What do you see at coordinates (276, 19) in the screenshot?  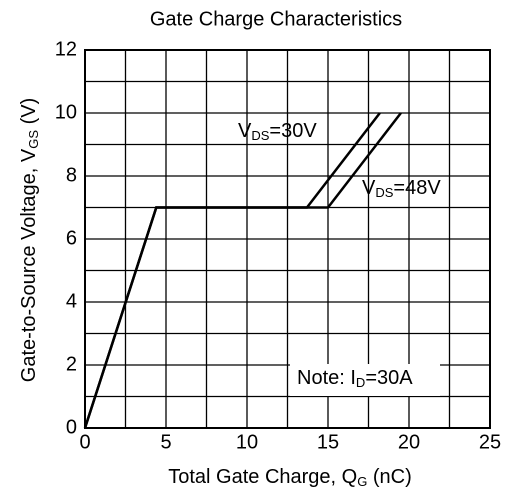 I see `chart-title: Gate Charge Characteristics` at bounding box center [276, 19].